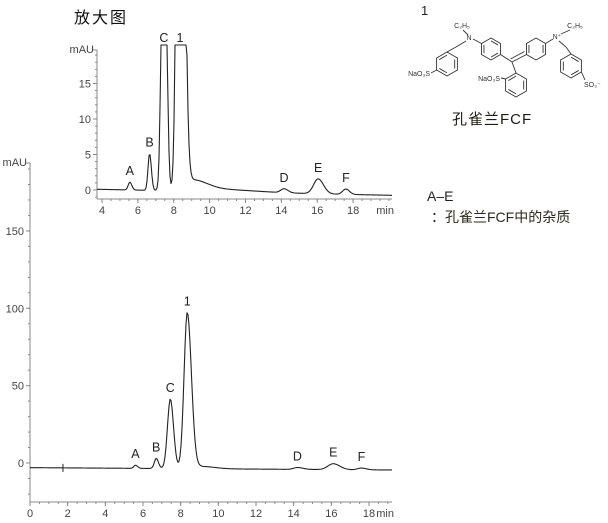 This screenshot has height=523, width=608. I want to click on amine-label: N, so click(468, 38).